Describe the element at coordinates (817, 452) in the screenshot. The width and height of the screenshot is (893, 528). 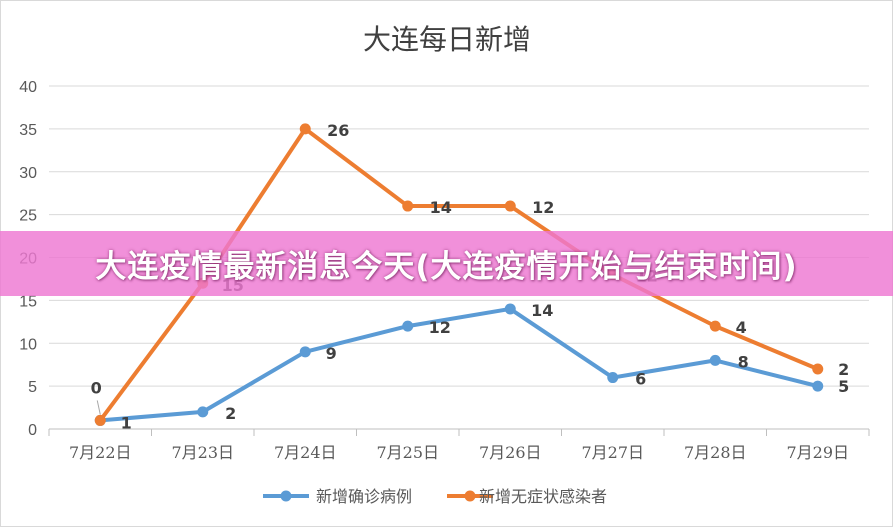
I see `x-tick-label: 7月29日` at that location.